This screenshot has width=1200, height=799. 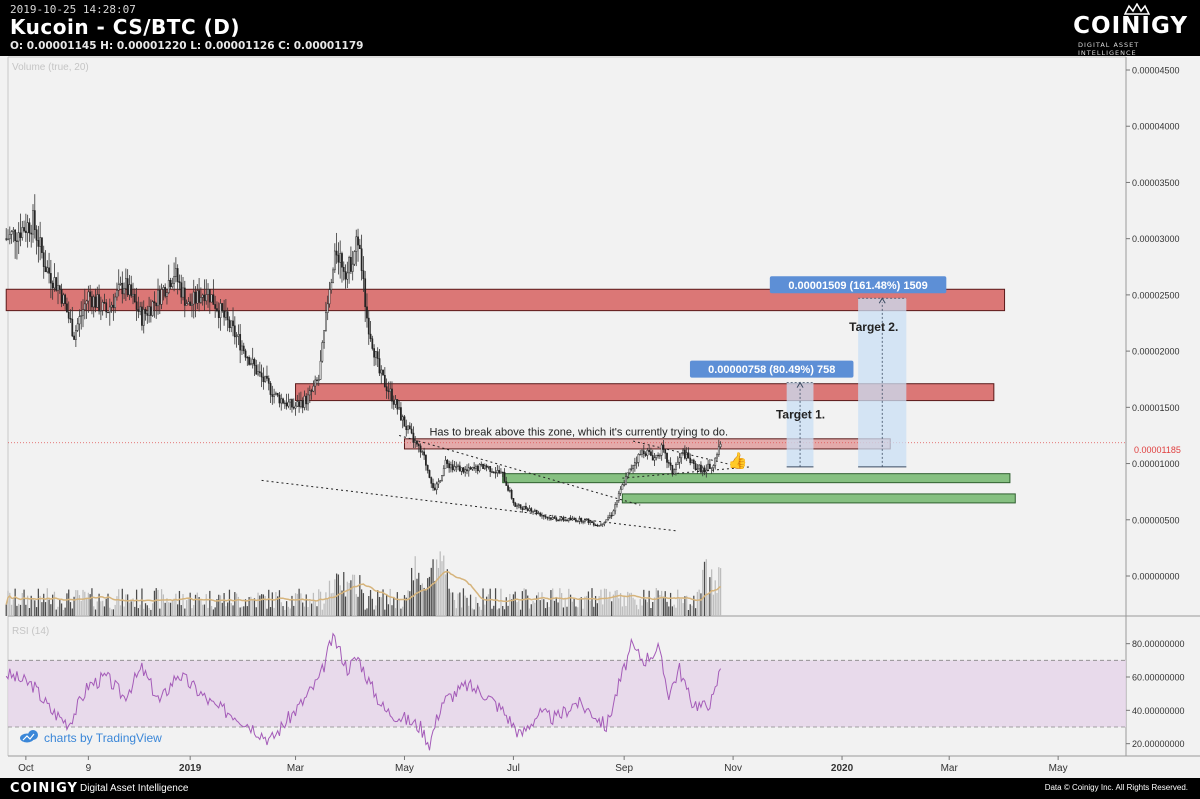 I want to click on measurement-box, so click(x=800, y=424).